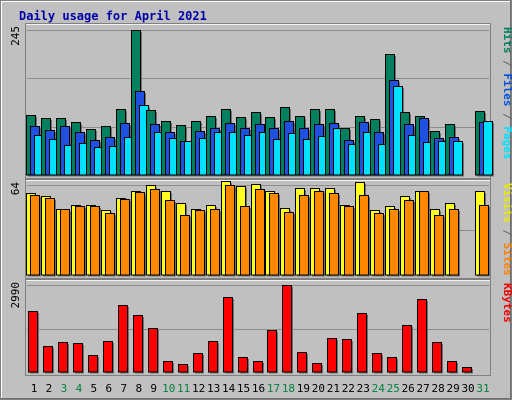  Describe the element at coordinates (138, 388) in the screenshot. I see `x-tick-label-8: 8` at that location.